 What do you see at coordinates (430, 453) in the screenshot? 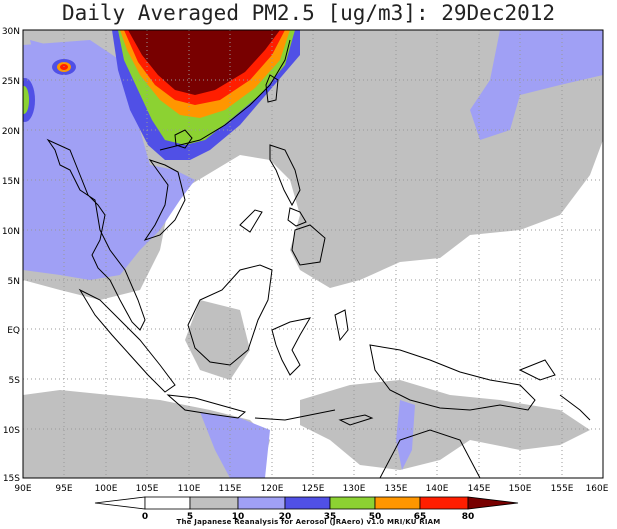
I see `coastline-australia` at bounding box center [430, 453].